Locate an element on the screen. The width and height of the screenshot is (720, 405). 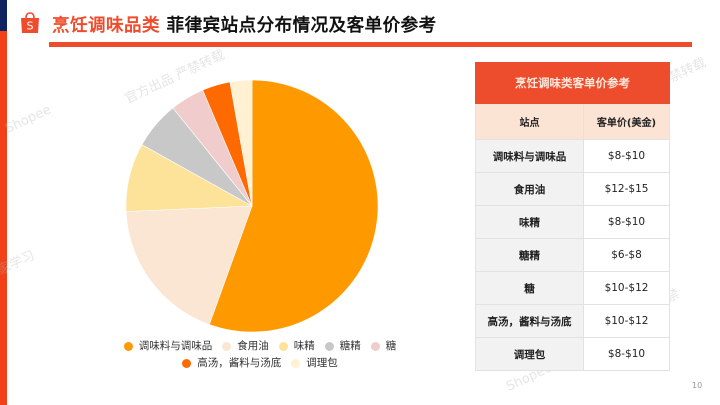
table-row: 糖 $10-$12 is located at coordinates (572, 288).